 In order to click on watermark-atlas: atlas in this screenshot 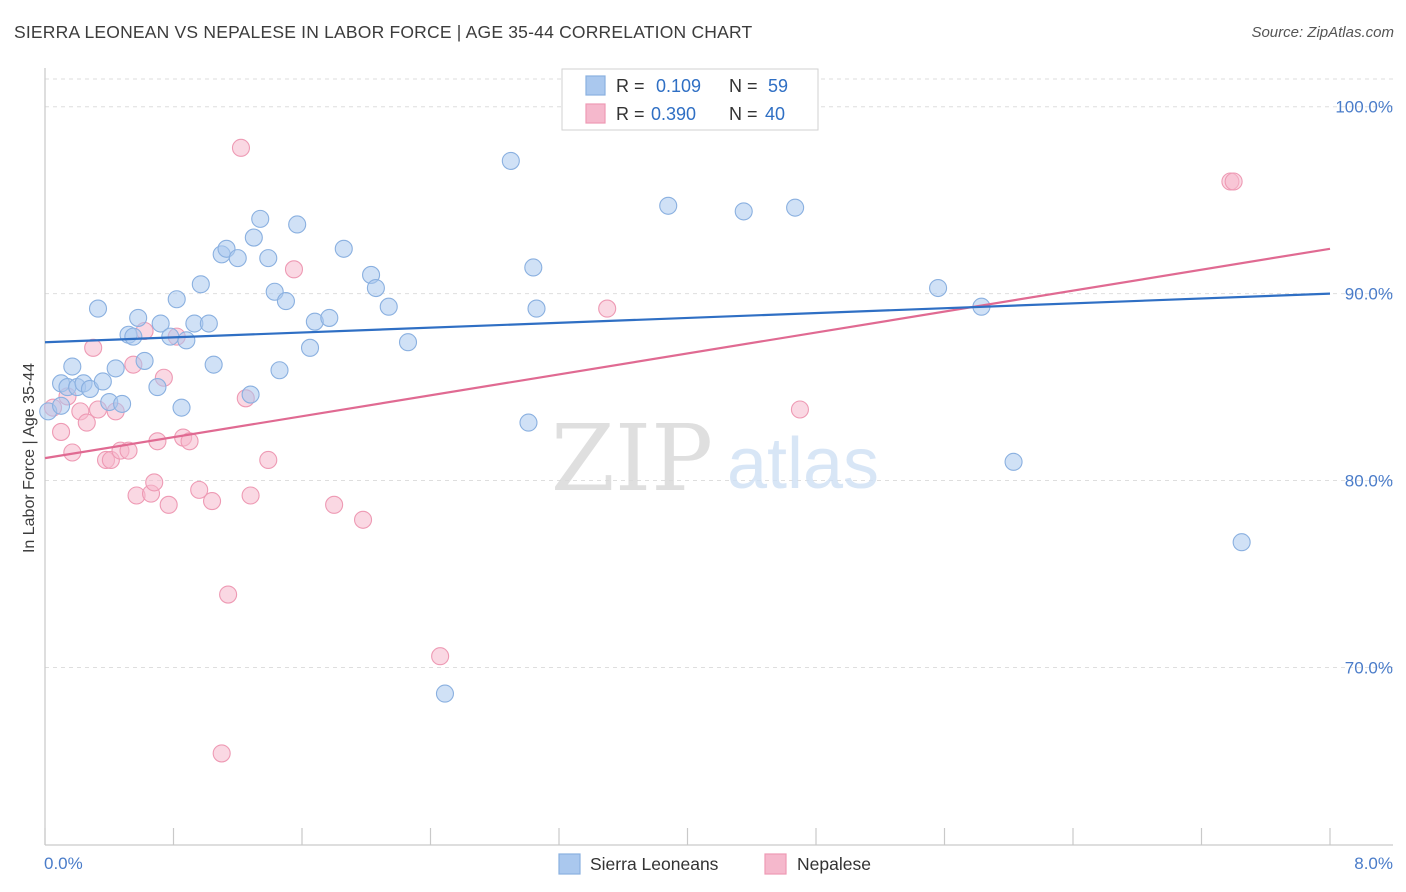, I will do `click(803, 464)`.